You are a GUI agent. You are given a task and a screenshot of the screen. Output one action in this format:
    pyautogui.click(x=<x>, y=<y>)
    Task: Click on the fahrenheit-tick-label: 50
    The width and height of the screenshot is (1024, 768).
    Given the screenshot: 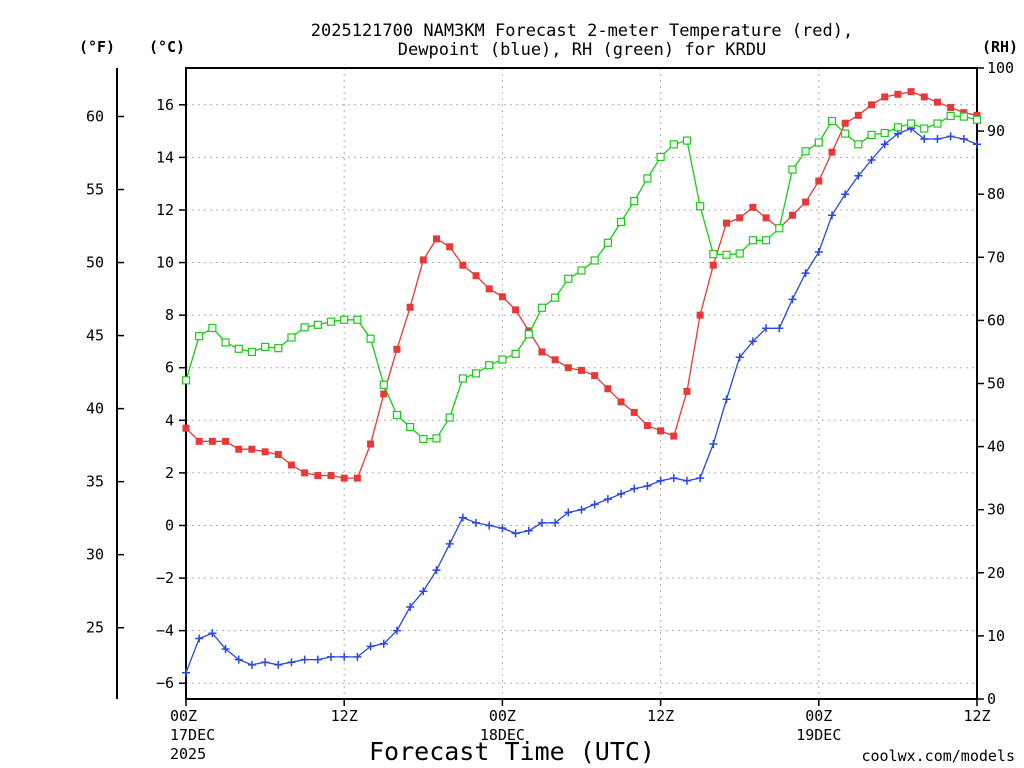 What is the action you would take?
    pyautogui.click(x=95, y=263)
    